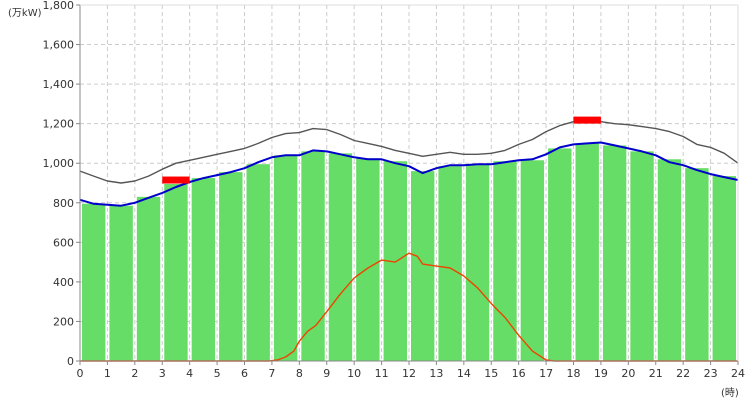 The image size is (750, 400). What do you see at coordinates (656, 373) in the screenshot?
I see `x-tick-label: 21` at bounding box center [656, 373].